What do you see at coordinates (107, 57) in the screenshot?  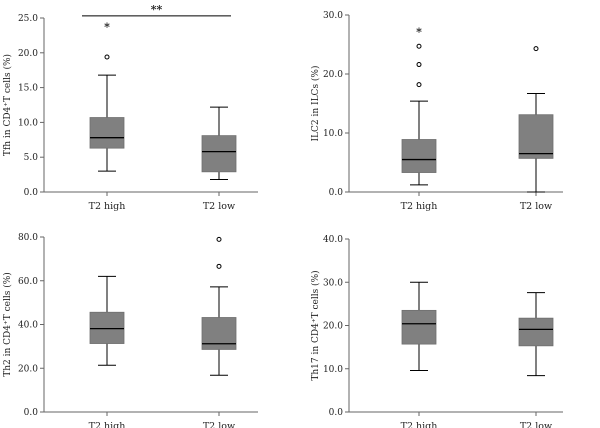 I see `panel-1-t2-high-outlier-circle` at bounding box center [107, 57].